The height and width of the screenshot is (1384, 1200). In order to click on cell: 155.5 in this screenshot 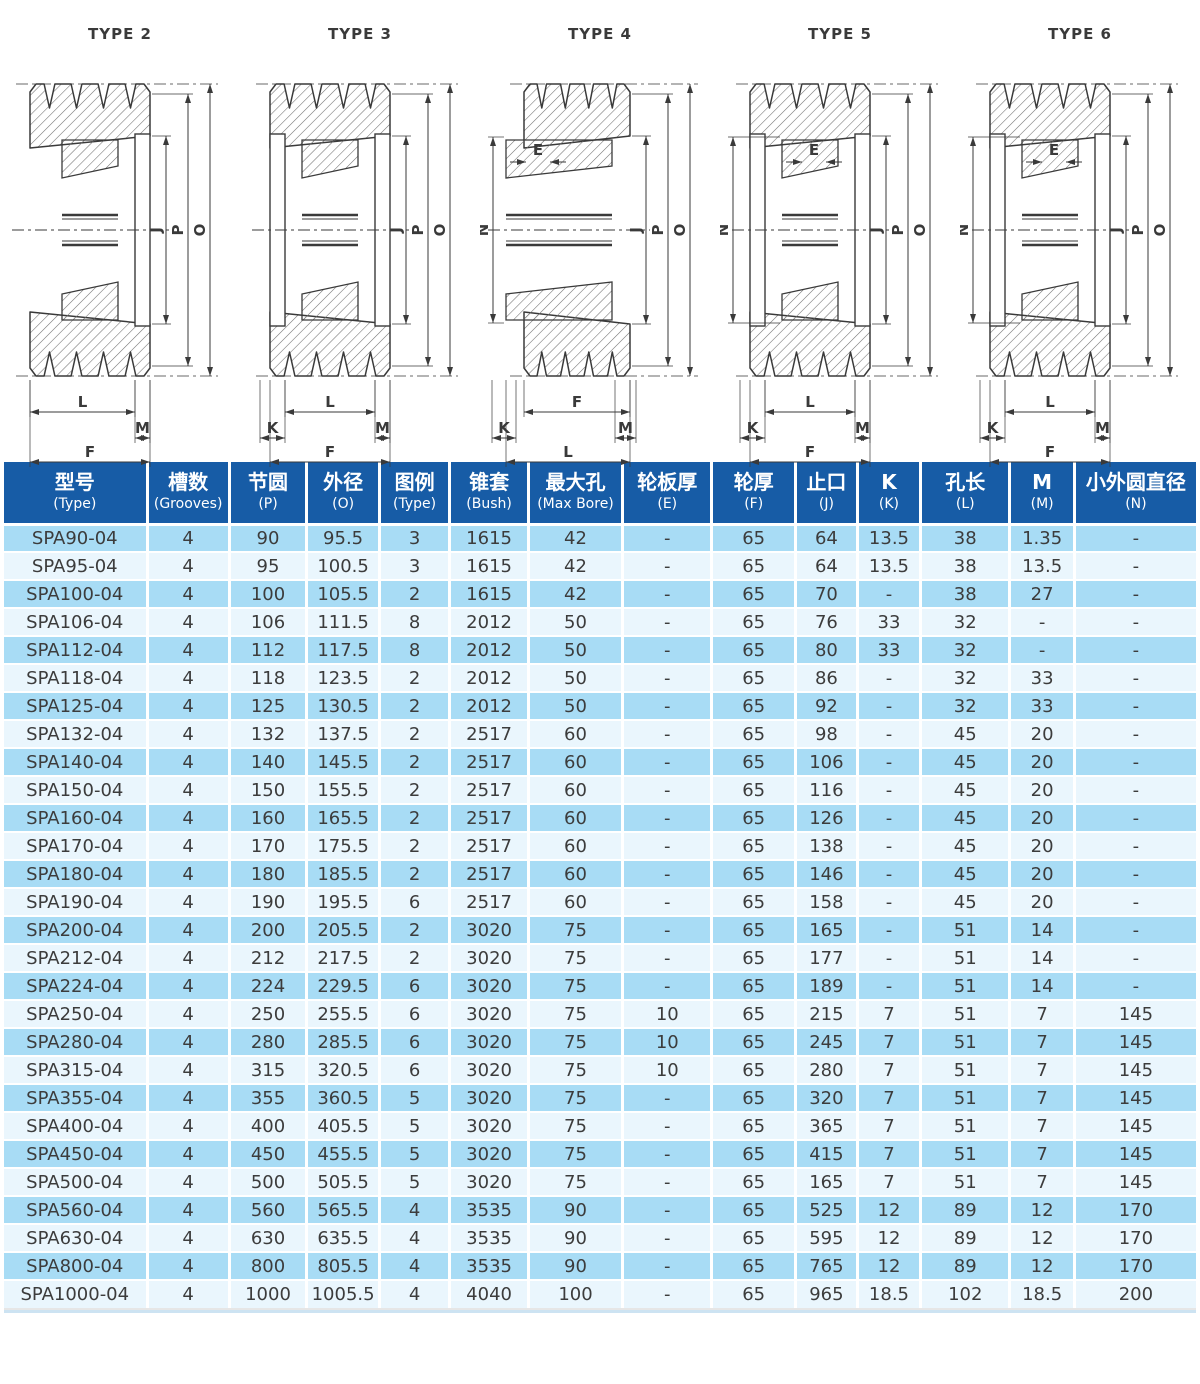, I will do `click(343, 789)`.